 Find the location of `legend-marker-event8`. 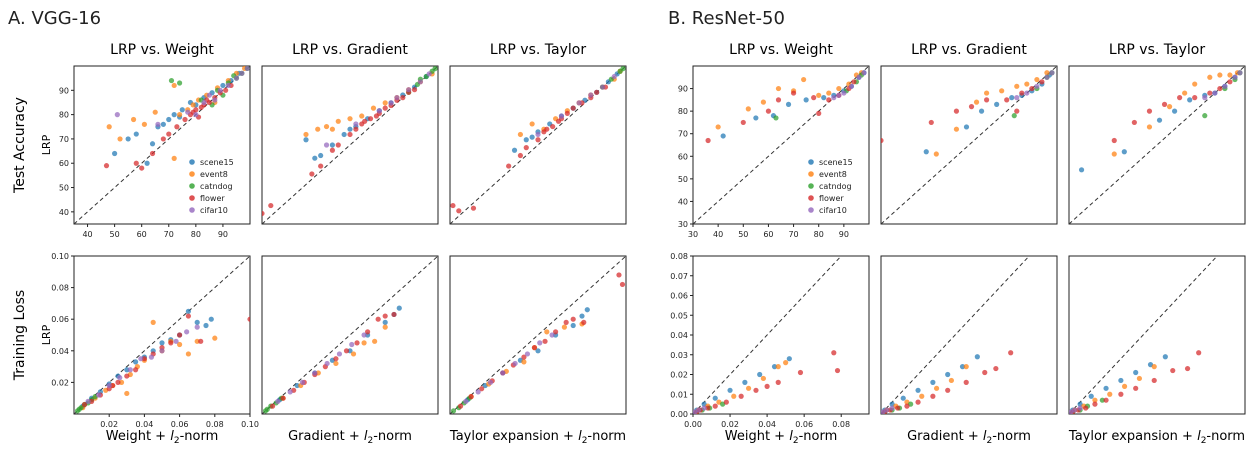

legend-marker-event8 is located at coordinates (811, 174).